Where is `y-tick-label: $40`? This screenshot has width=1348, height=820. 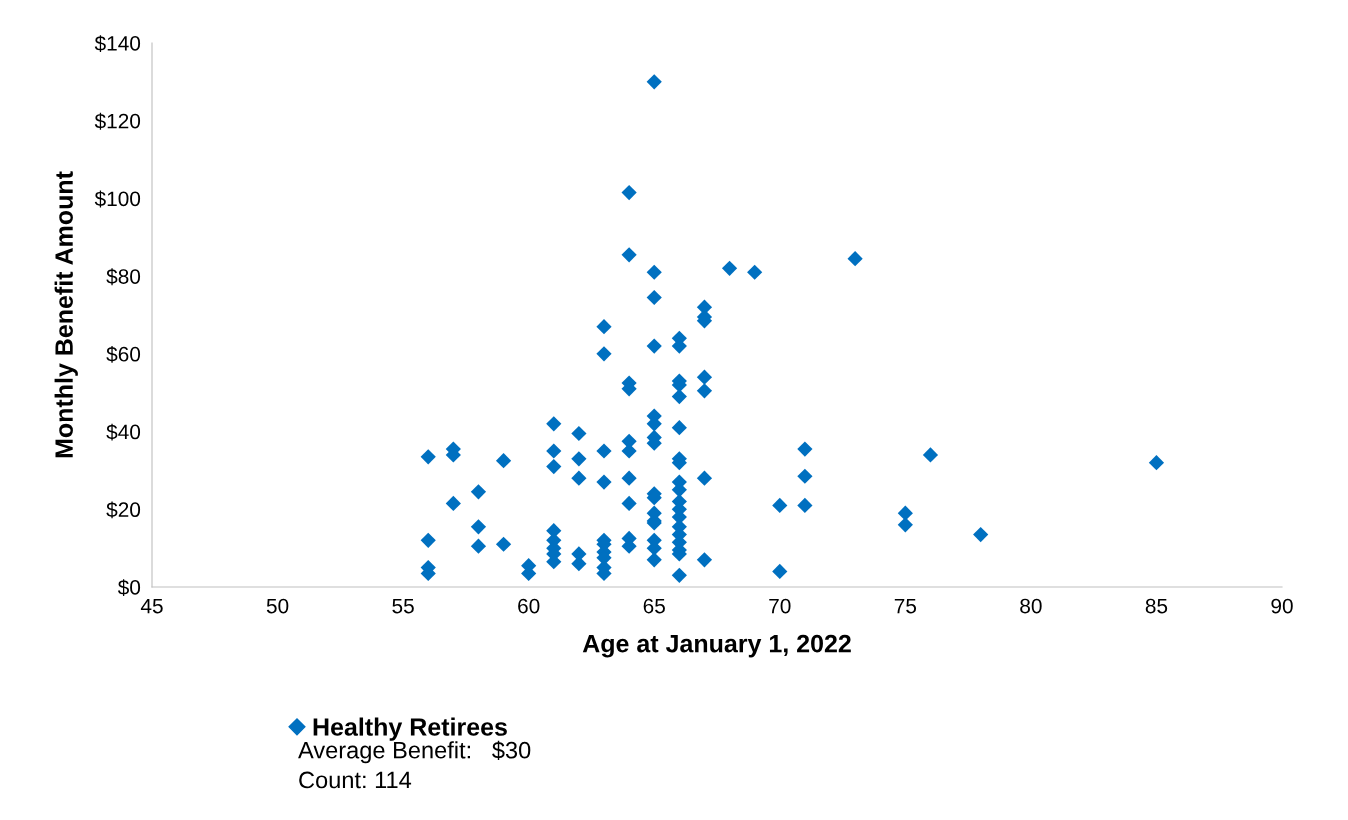
y-tick-label: $40 is located at coordinates (123, 432).